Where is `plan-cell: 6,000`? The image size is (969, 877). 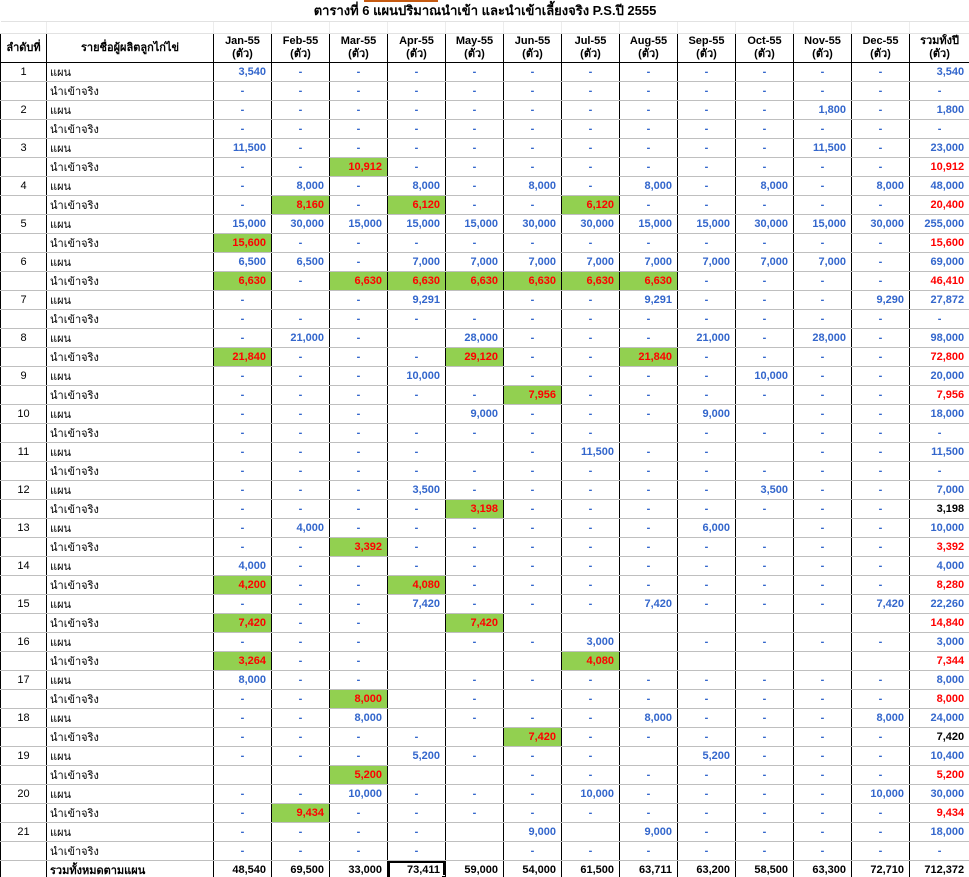 plan-cell: 6,000 is located at coordinates (706, 528).